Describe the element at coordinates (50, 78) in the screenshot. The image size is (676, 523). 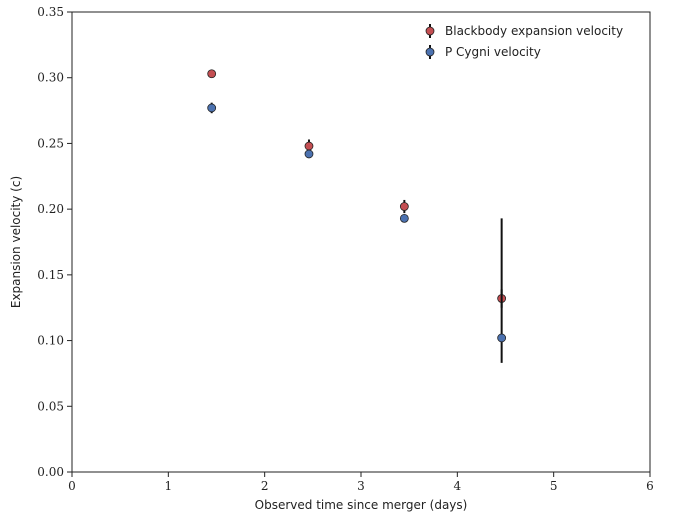
I see `y-tick-label: 0.30` at that location.